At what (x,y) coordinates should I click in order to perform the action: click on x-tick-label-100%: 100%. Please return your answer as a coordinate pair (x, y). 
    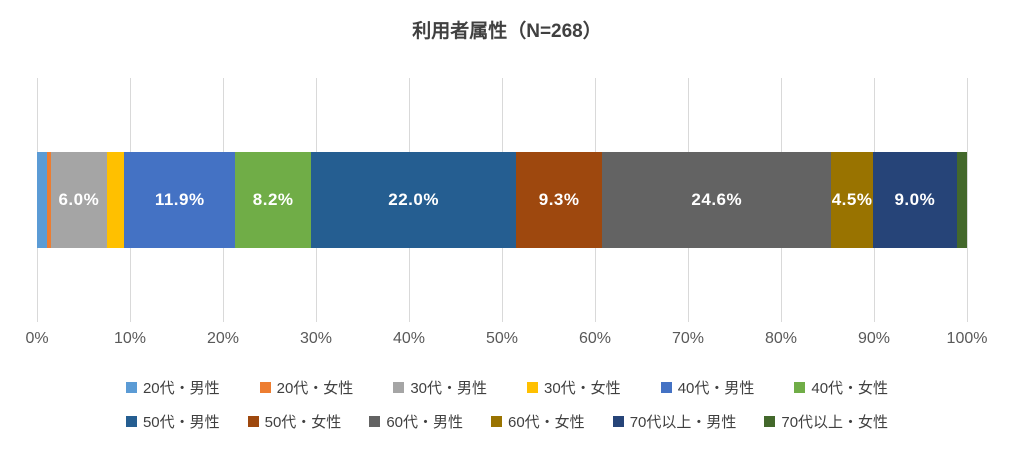
    Looking at the image, I should click on (967, 338).